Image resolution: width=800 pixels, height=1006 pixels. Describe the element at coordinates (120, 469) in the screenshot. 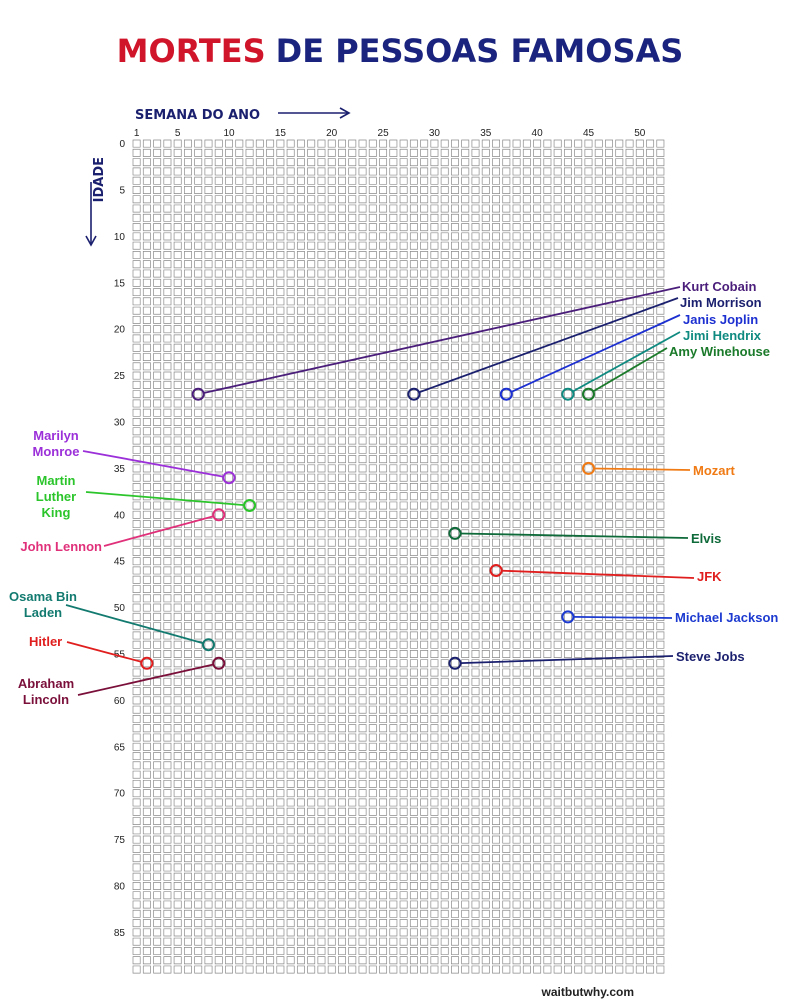

I see `y-tick-label: 35` at that location.